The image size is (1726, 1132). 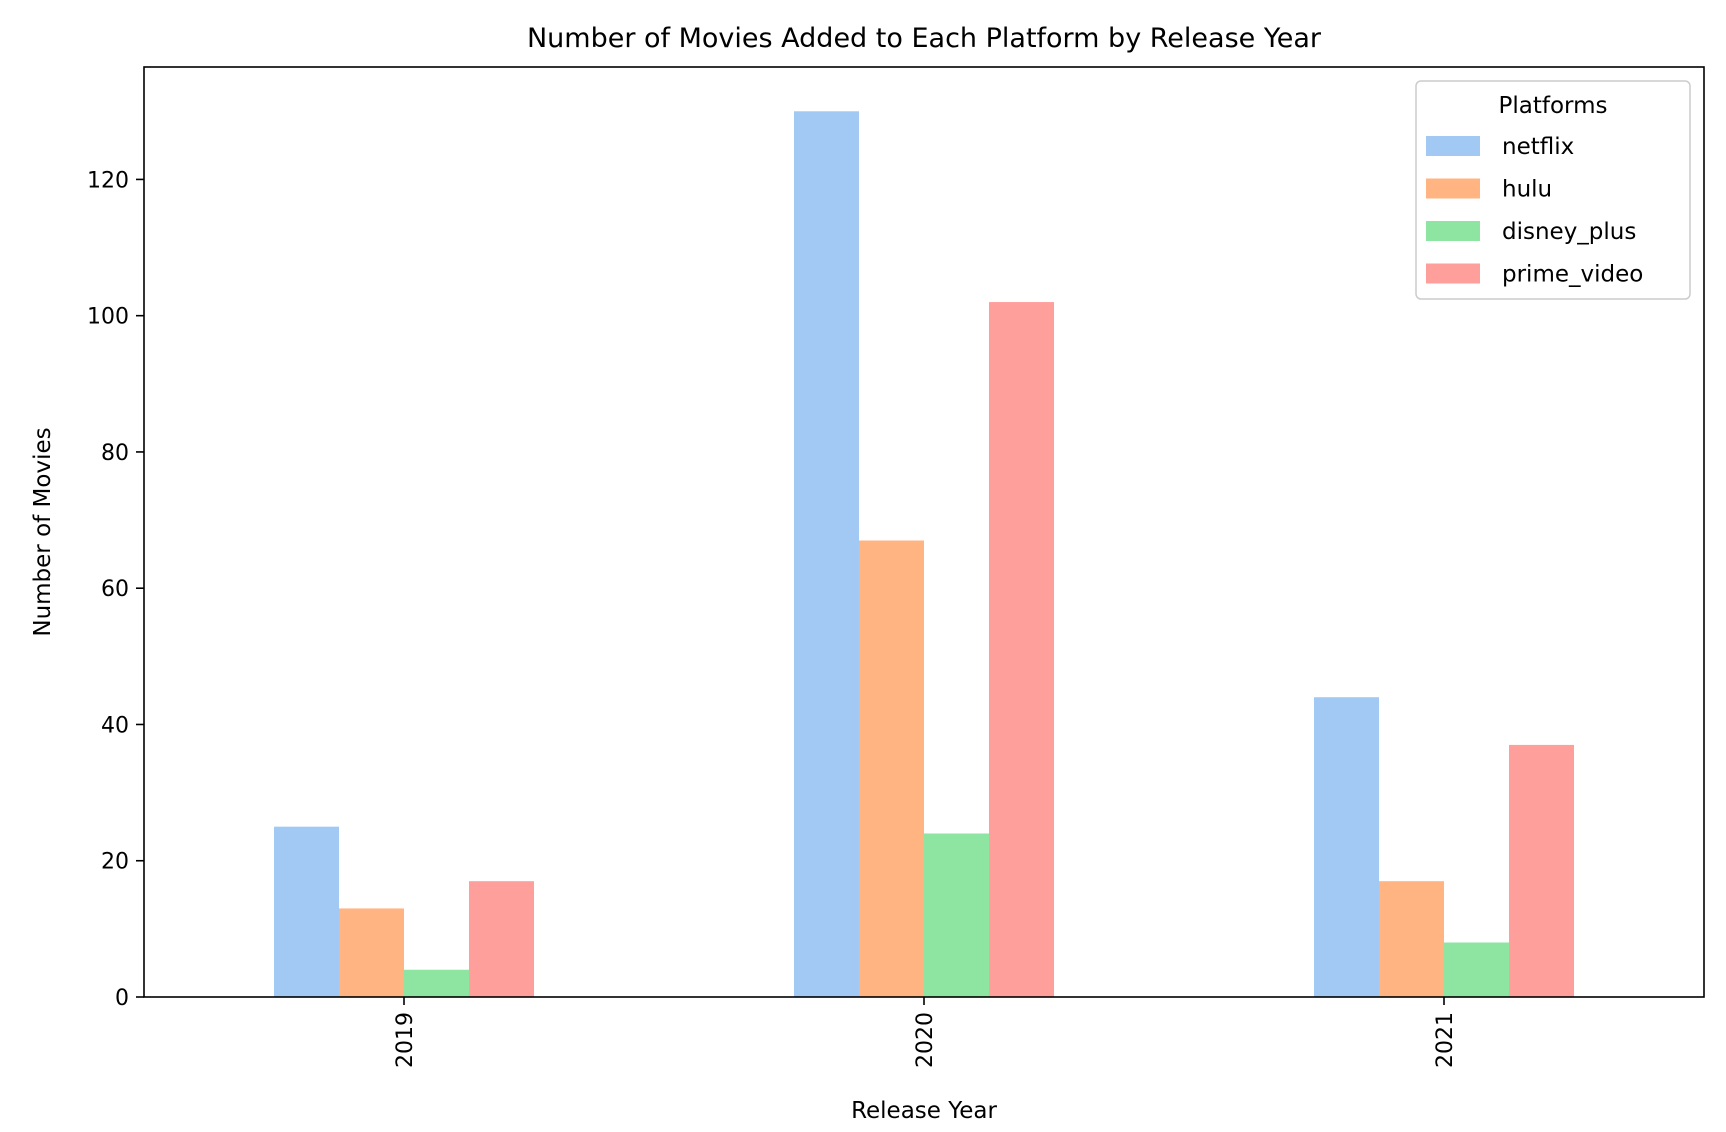 I want to click on bar-prime_video-2020, so click(x=1021, y=649).